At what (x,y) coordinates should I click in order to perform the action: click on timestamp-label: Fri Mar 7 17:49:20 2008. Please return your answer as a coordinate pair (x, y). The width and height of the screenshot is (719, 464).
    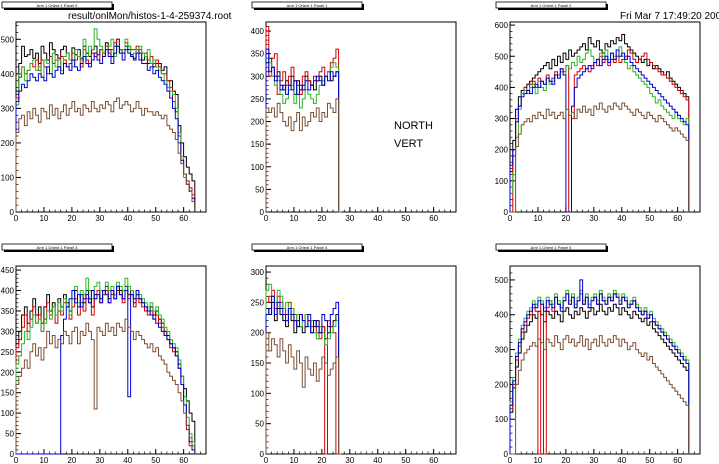
    Looking at the image, I should click on (669, 16).